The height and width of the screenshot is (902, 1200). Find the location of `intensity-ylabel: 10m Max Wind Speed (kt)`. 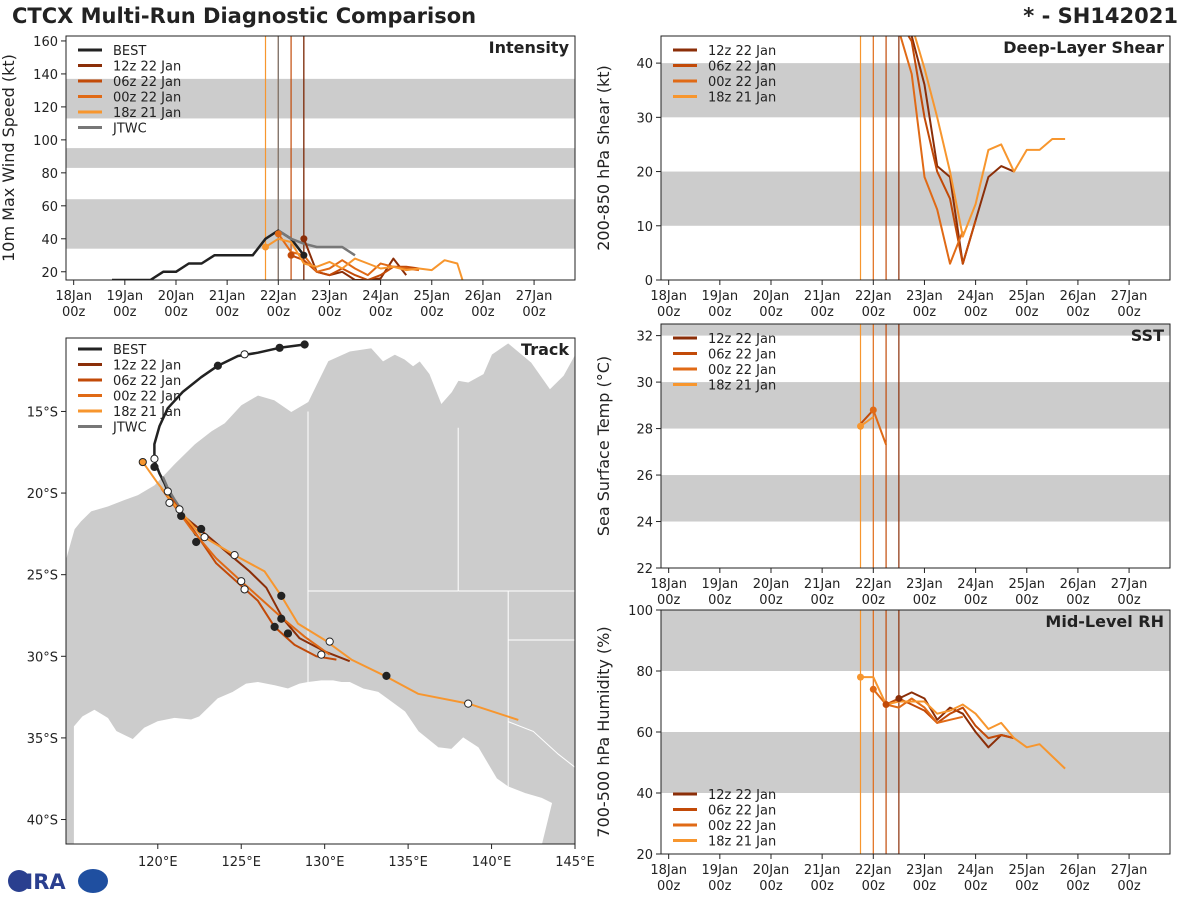

intensity-ylabel: 10m Max Wind Speed (kt) is located at coordinates (9, 158).